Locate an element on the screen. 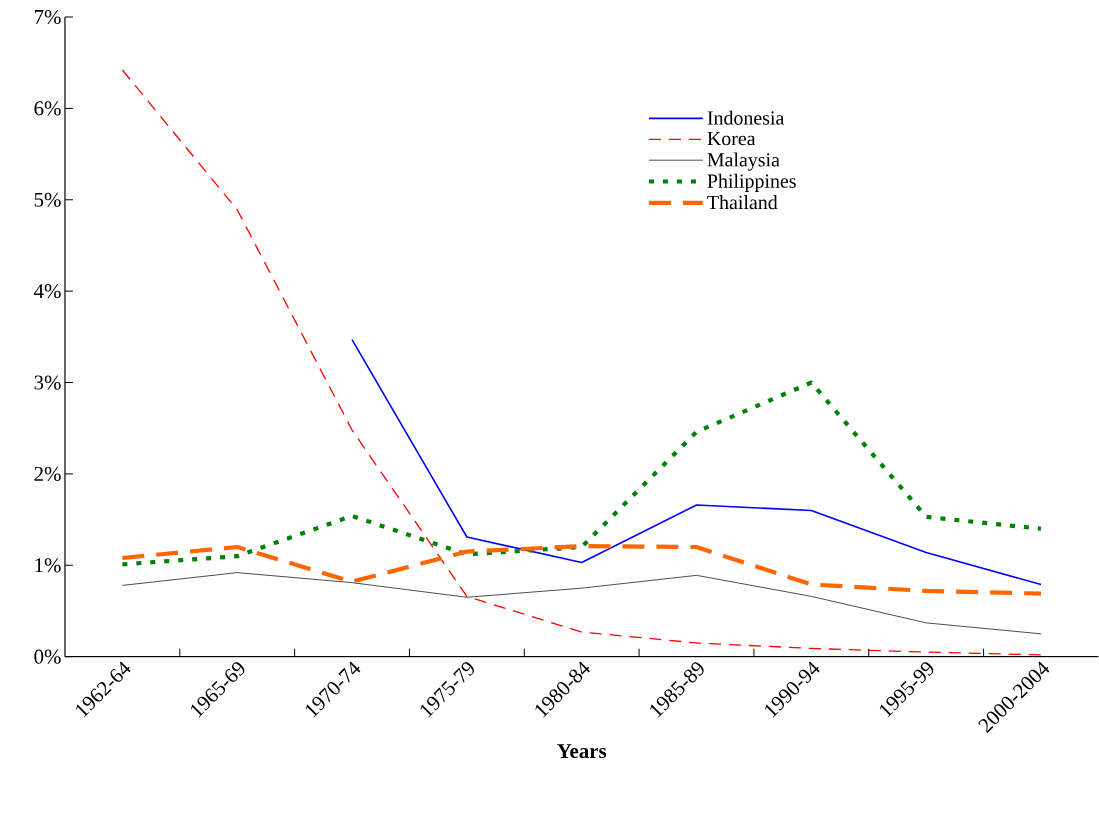 The height and width of the screenshot is (817, 1099). y-tick-label: 2% is located at coordinates (47, 474).